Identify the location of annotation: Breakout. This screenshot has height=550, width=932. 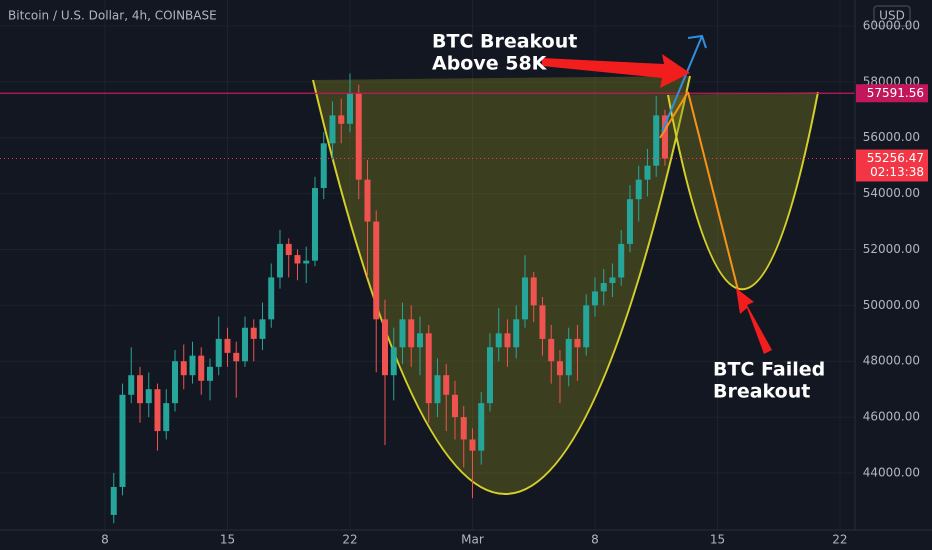
(761, 392).